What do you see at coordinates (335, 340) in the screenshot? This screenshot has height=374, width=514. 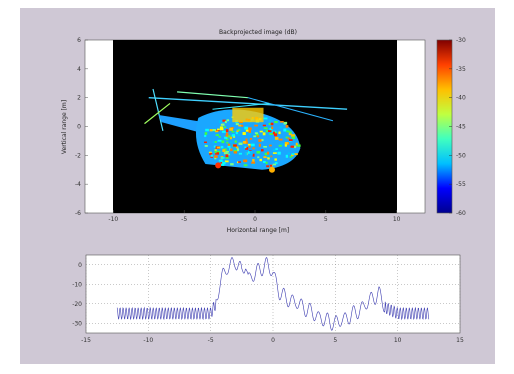 I see `line-x-tick-label: 5` at bounding box center [335, 340].